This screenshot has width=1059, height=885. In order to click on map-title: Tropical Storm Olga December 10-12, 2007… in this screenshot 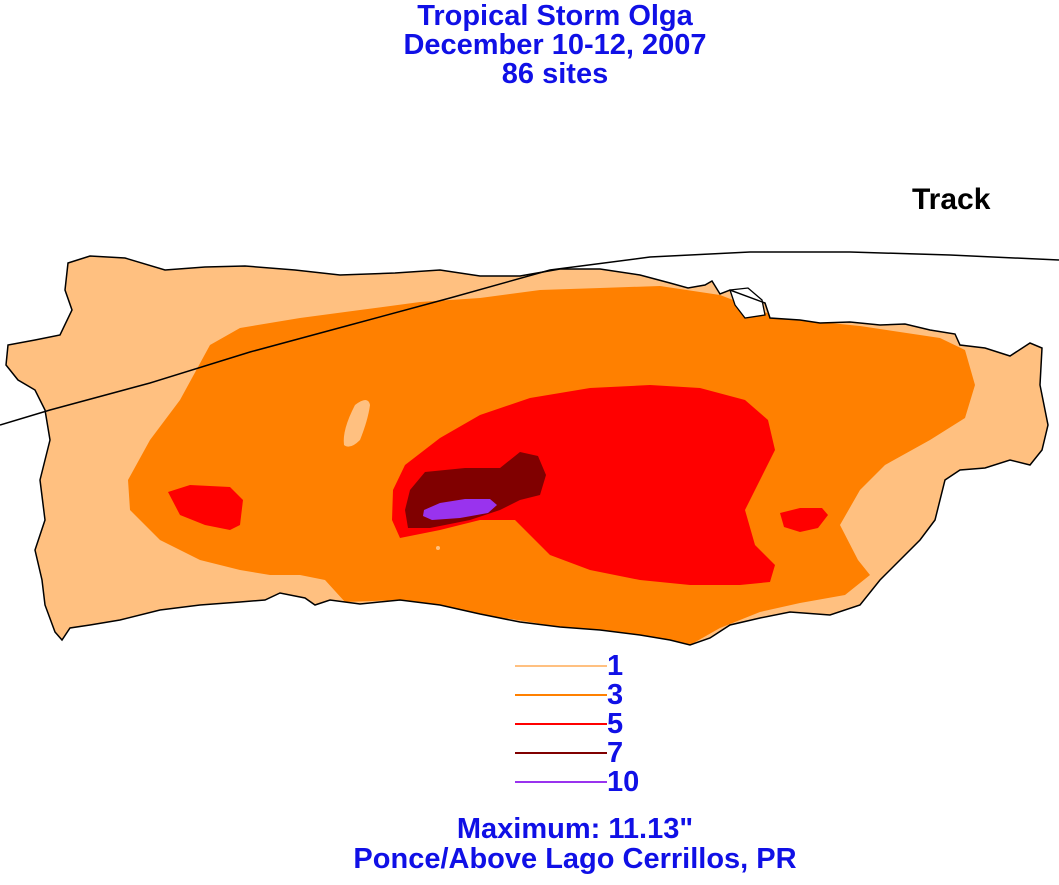, I will do `click(529, 45)`.